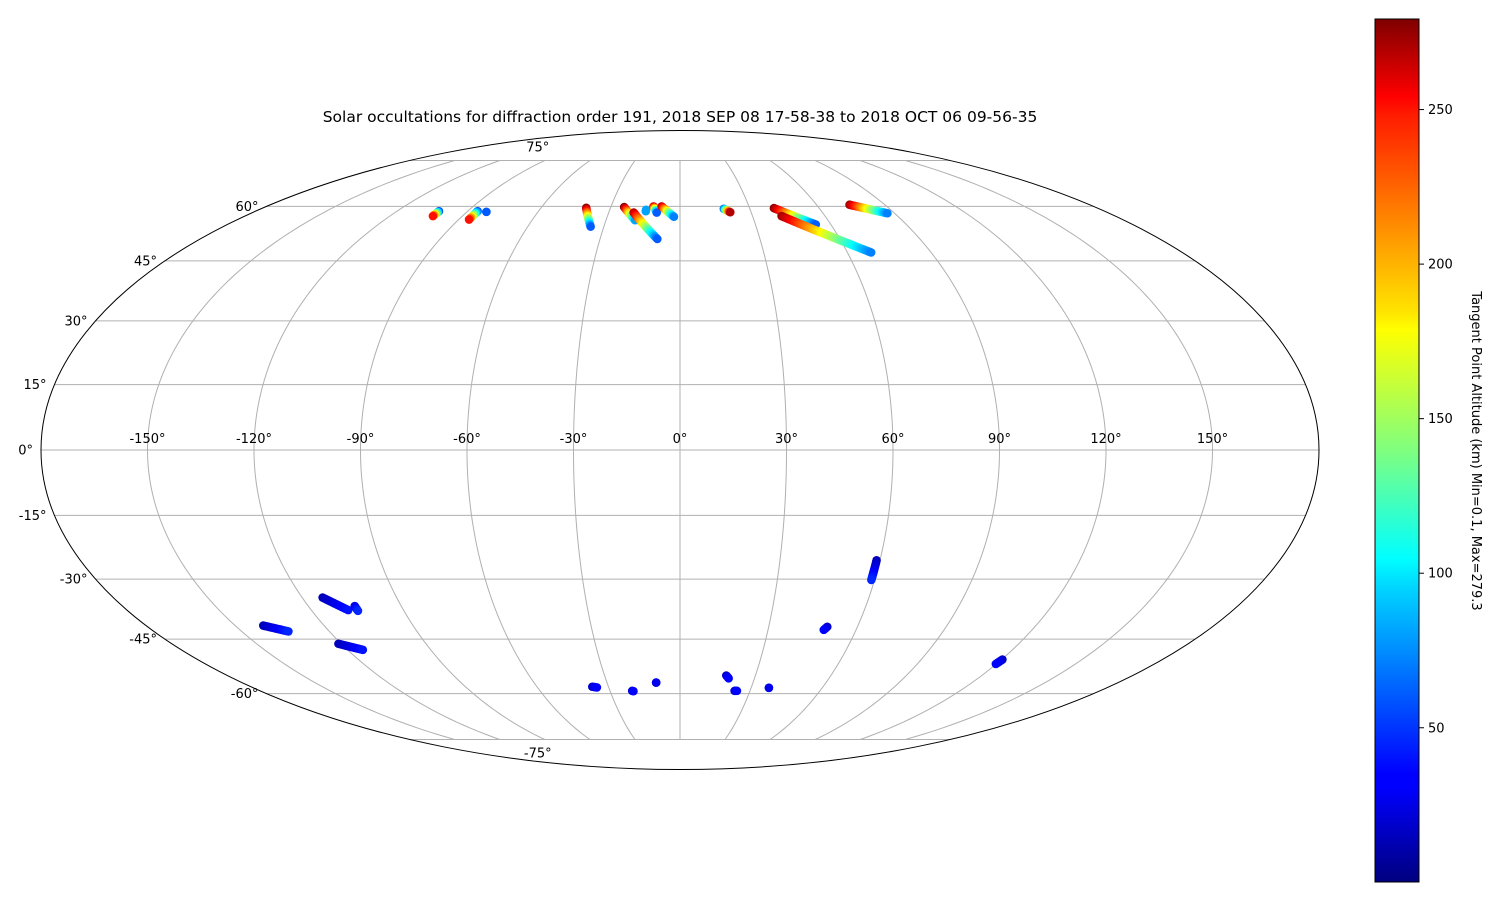 This screenshot has height=900, width=1500. What do you see at coordinates (1440, 419) in the screenshot?
I see `colorbar-tick-label: 150` at bounding box center [1440, 419].